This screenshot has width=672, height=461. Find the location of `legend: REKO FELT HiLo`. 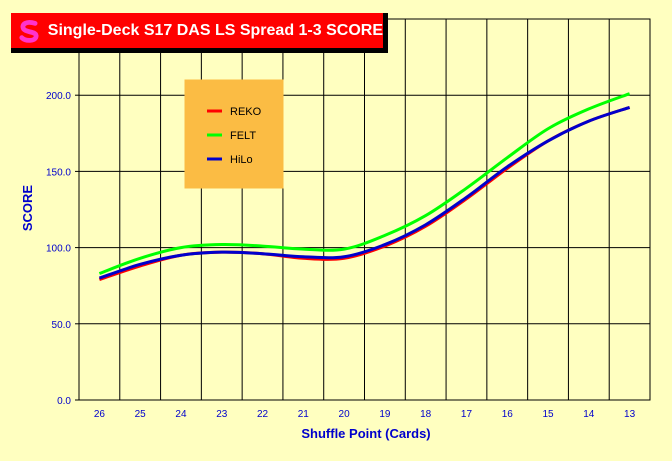

legend: REKO FELT HiLo is located at coordinates (234, 134).